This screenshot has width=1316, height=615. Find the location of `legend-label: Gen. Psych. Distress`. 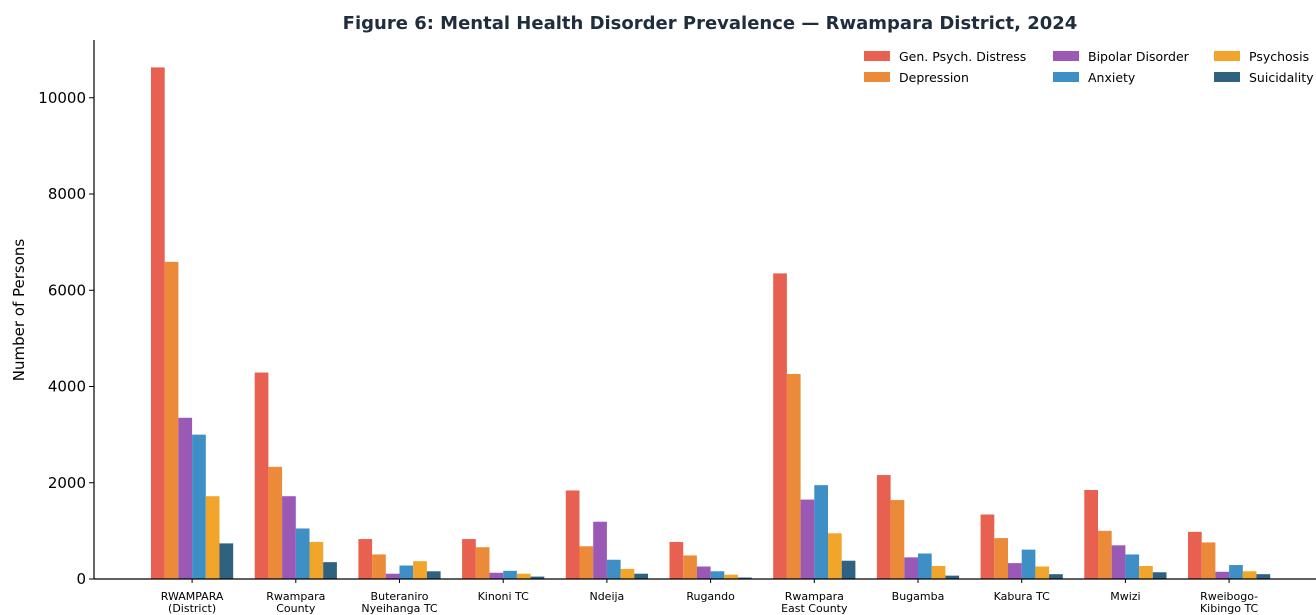

legend-label: Gen. Psych. Distress is located at coordinates (962, 56).